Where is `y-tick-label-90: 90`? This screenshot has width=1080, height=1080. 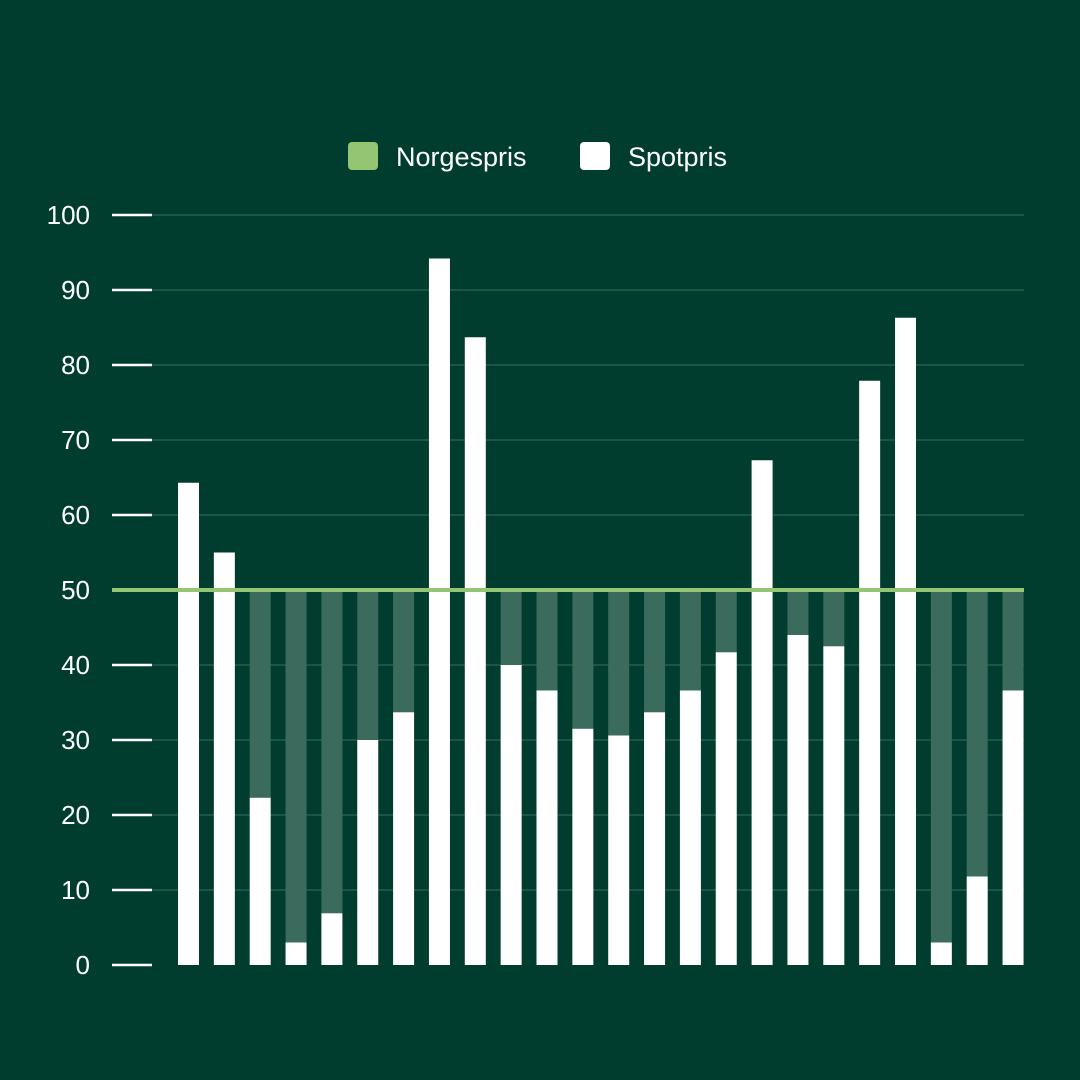 y-tick-label-90: 90 is located at coordinates (75, 290).